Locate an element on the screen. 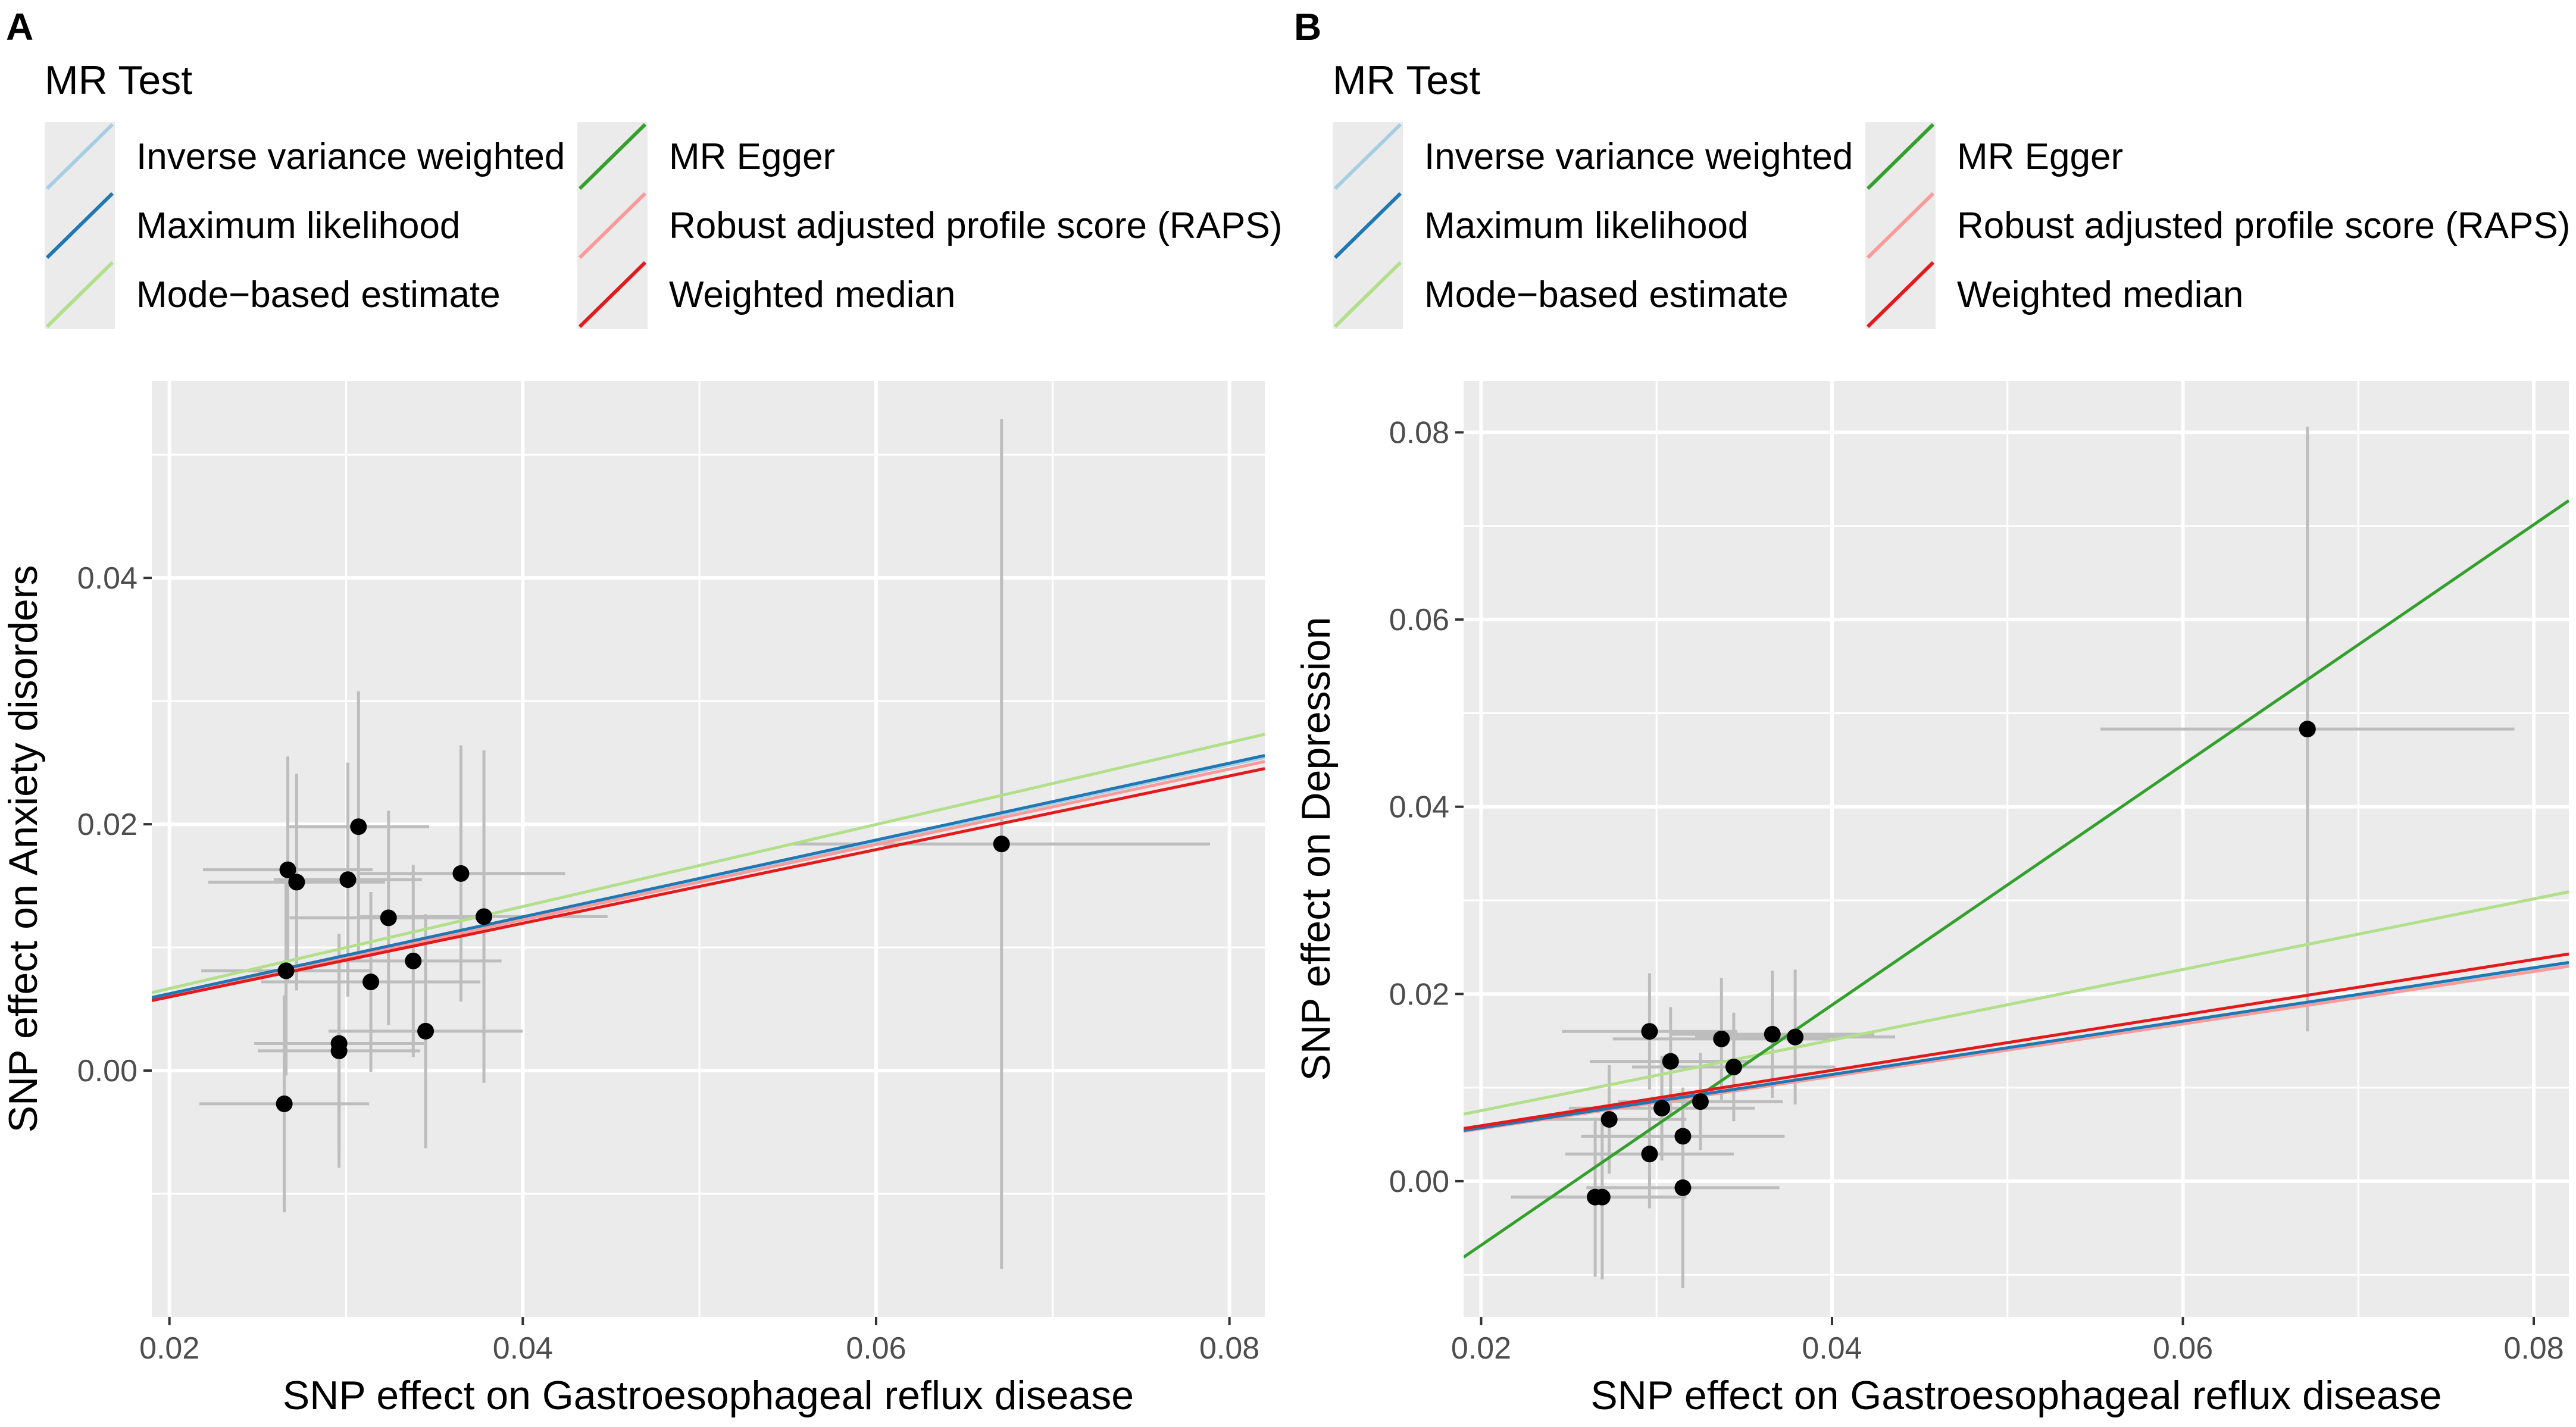  panel-letter: A is located at coordinates (20, 26).